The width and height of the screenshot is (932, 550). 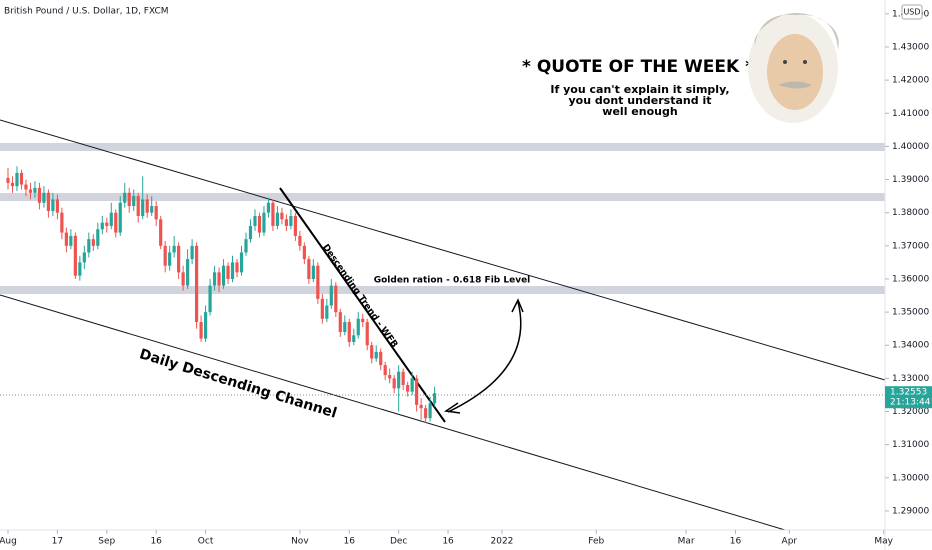 What do you see at coordinates (910, 379) in the screenshot?
I see `y-tick-label: 1.33000` at bounding box center [910, 379].